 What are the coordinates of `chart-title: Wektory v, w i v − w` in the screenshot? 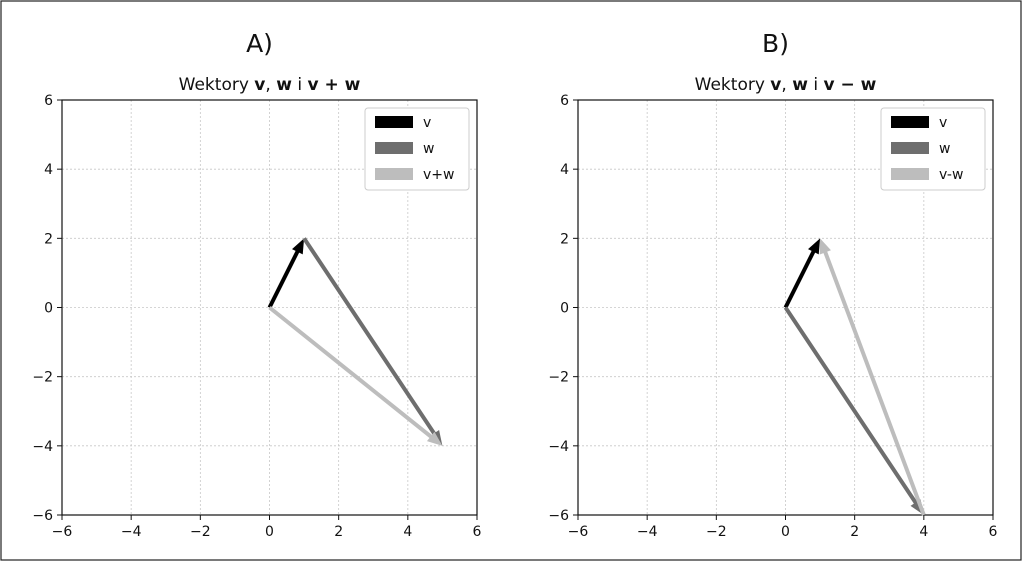 It's located at (786, 85).